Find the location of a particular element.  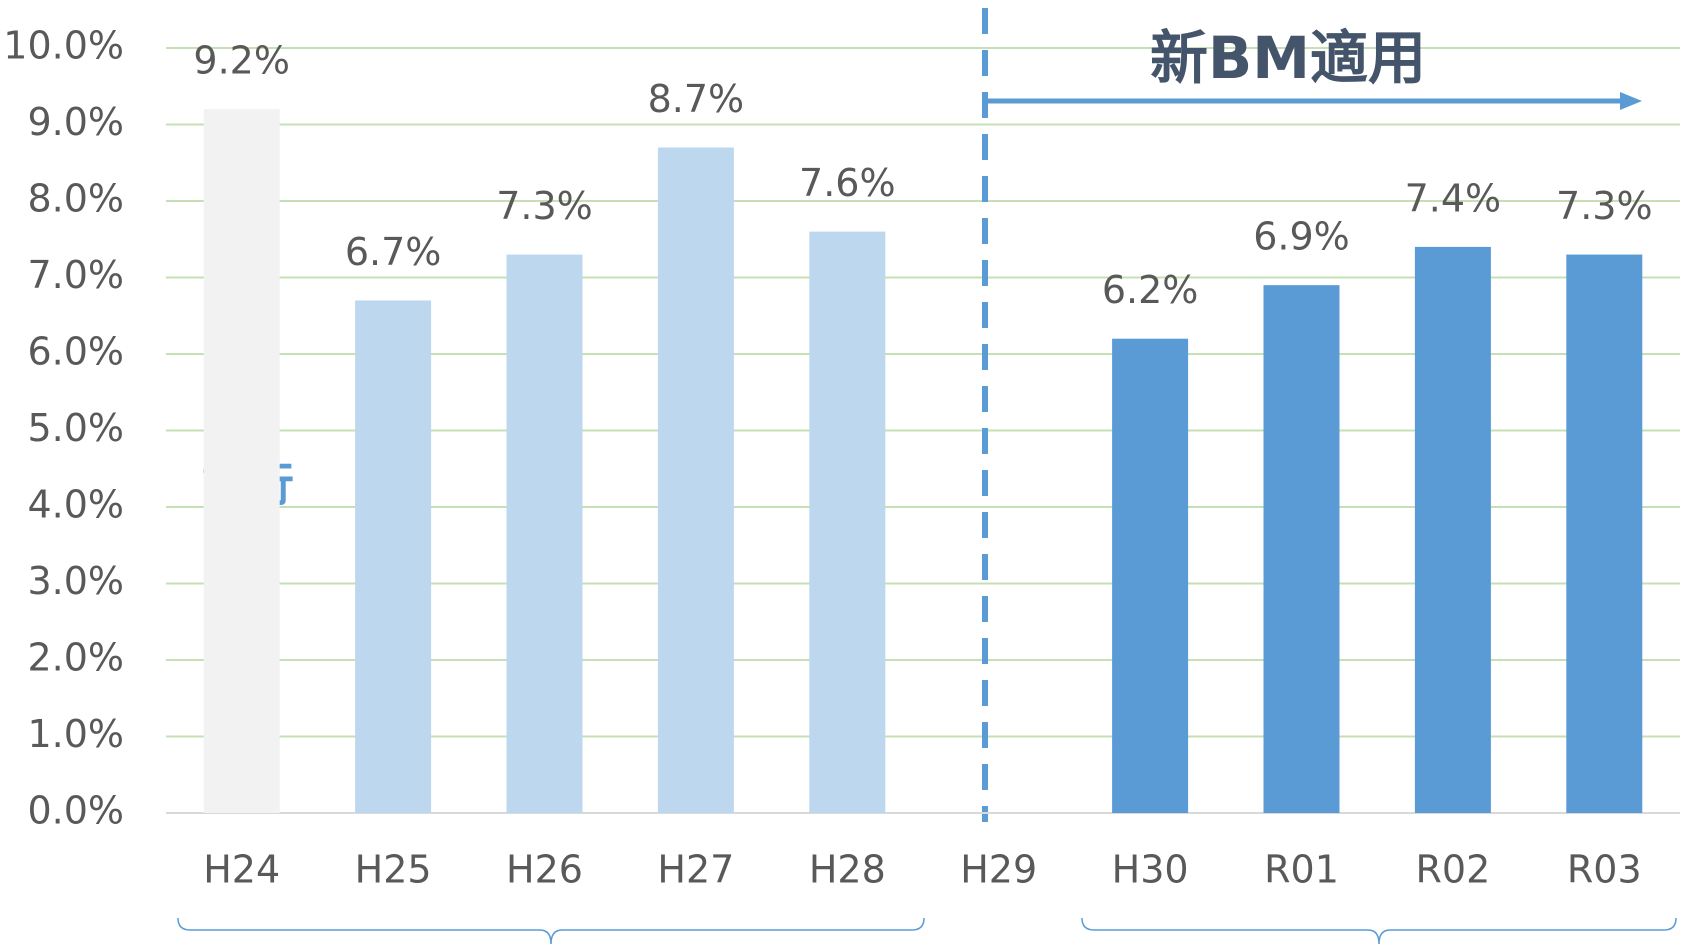

x-tick-label: H29 is located at coordinates (998, 870).